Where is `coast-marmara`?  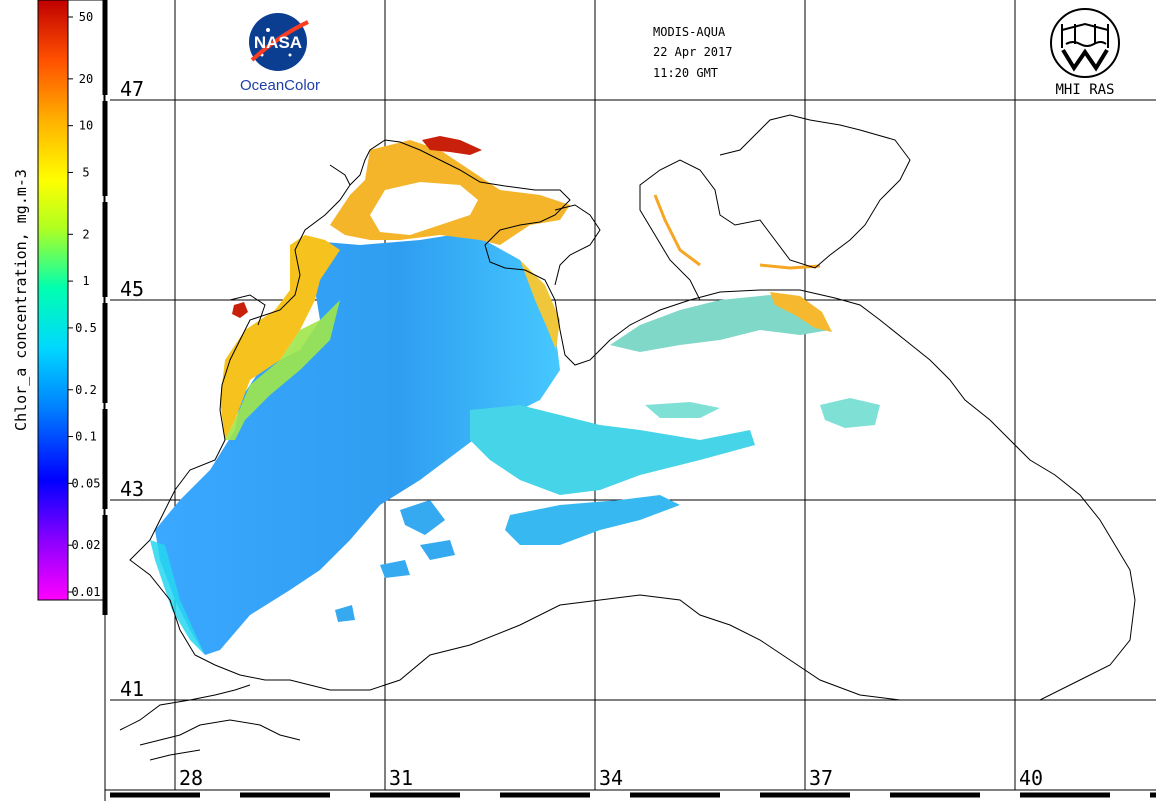
coast-marmara is located at coordinates (210, 722).